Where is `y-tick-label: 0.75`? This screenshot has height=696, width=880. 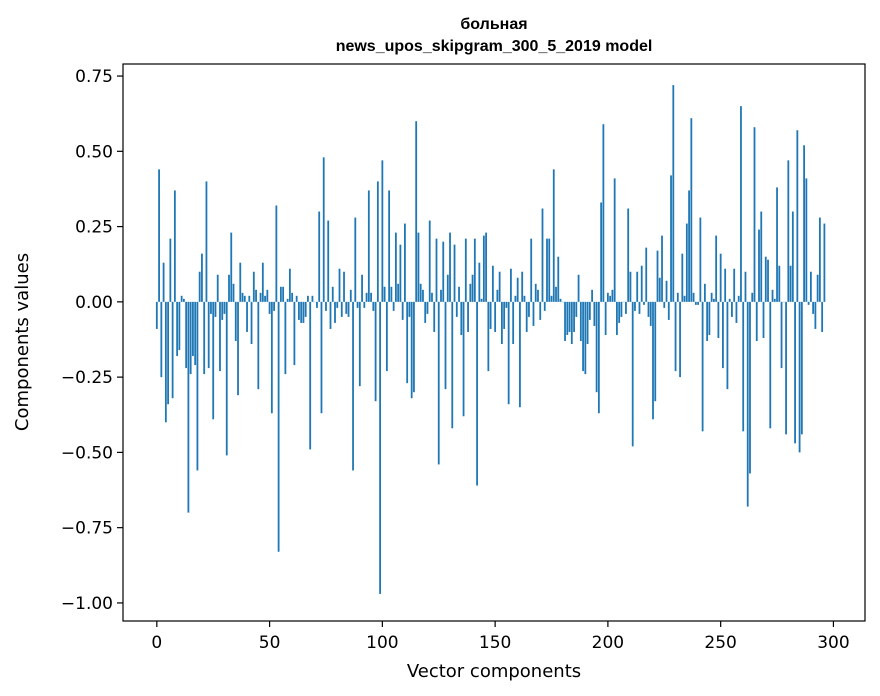 y-tick-label: 0.75 is located at coordinates (94, 77).